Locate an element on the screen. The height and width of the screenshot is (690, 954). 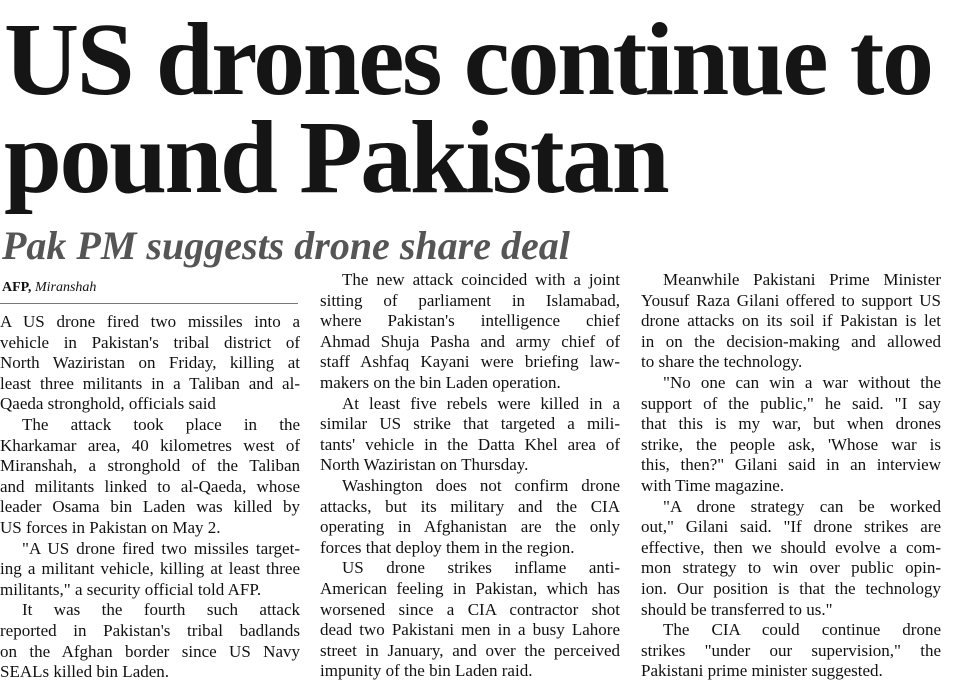
text-line: "No one can win a war without the is located at coordinates (802, 382).